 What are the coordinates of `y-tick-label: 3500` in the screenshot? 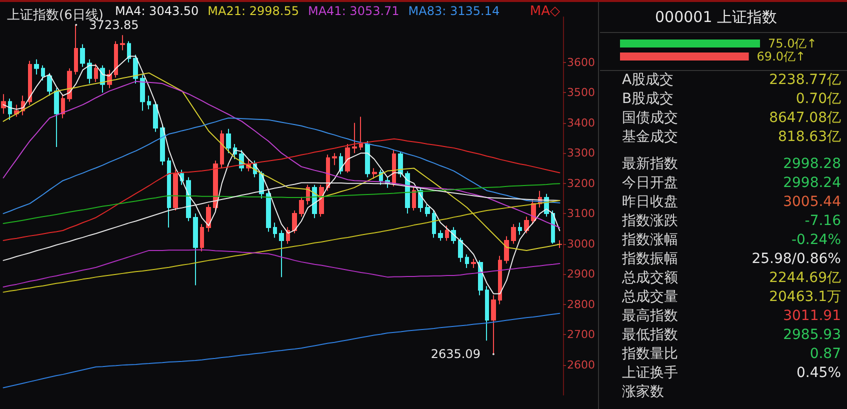 It's located at (581, 93).